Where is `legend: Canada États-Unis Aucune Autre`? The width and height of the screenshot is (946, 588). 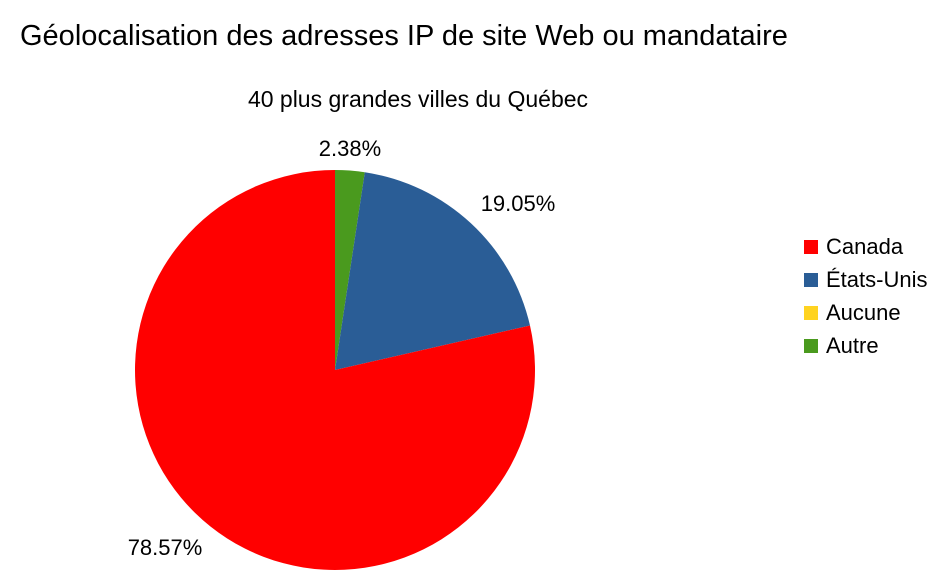
legend: Canada États-Unis Aucune Autre is located at coordinates (865, 296).